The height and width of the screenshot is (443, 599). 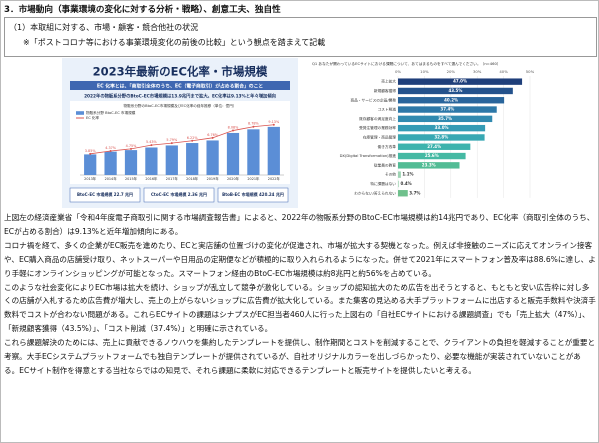 I want to click on value-label: 47.0%, so click(x=460, y=81).